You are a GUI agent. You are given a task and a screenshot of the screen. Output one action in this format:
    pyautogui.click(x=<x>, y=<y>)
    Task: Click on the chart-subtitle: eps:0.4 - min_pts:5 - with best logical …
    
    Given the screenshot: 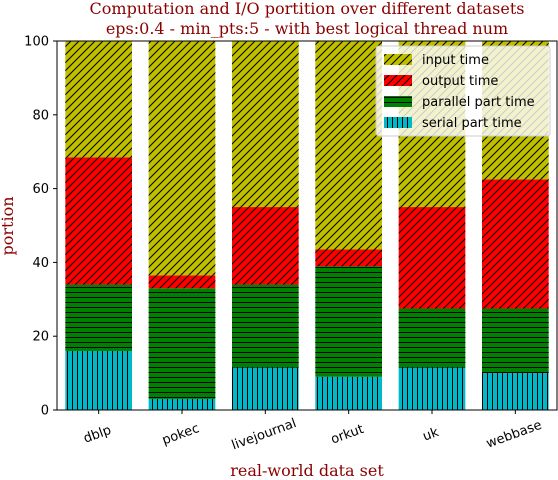 What is the action you would take?
    pyautogui.click(x=307, y=28)
    